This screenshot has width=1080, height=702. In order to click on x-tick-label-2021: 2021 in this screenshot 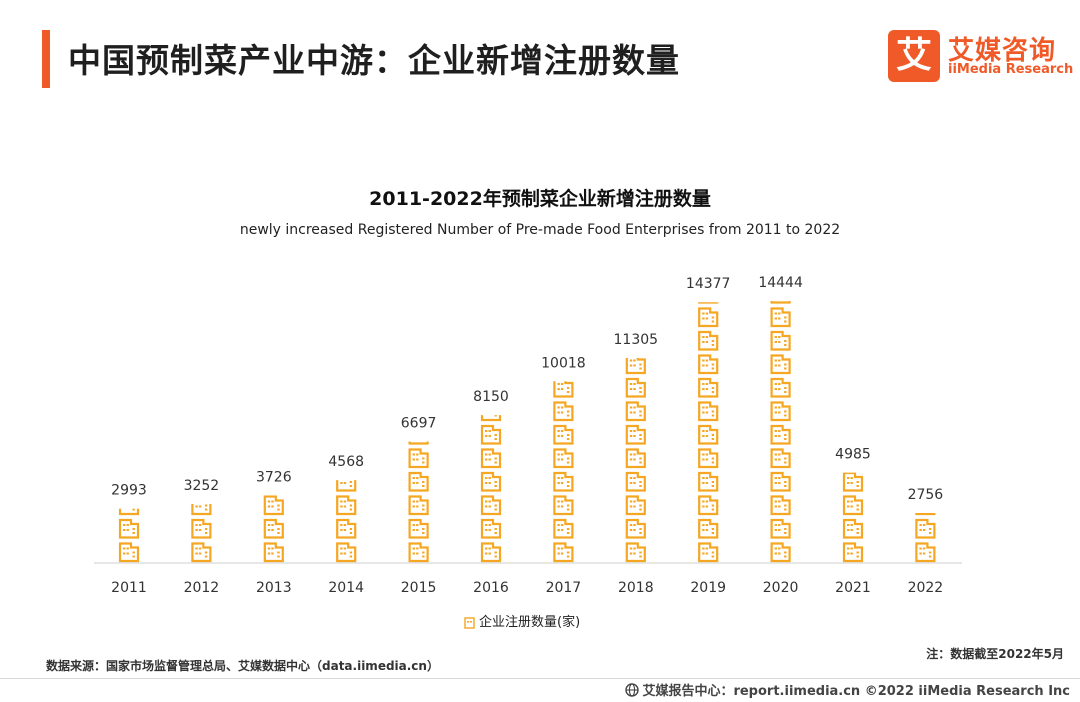, I will do `click(853, 588)`.